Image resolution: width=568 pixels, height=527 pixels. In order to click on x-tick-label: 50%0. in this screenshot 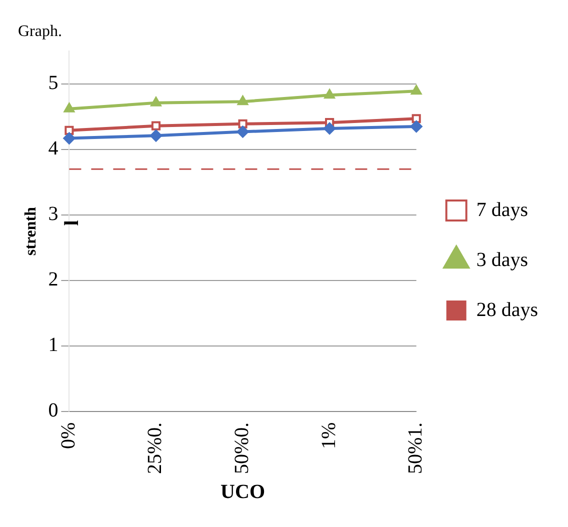, I will do `click(242, 448)`.